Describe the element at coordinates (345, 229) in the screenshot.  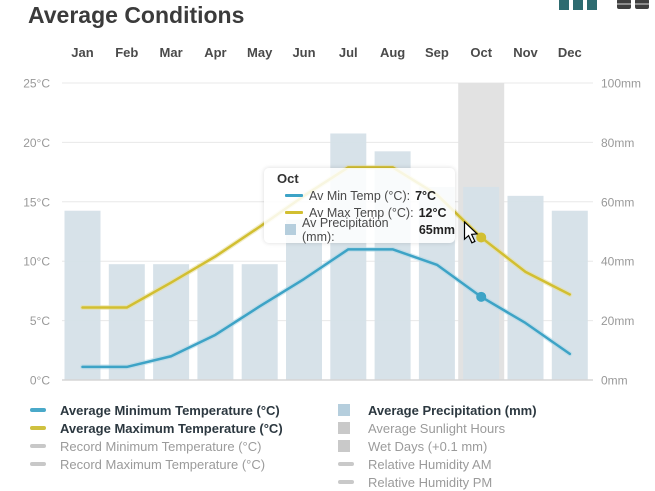
I see `tooltip-label: Av Precipitation (mm):` at that location.